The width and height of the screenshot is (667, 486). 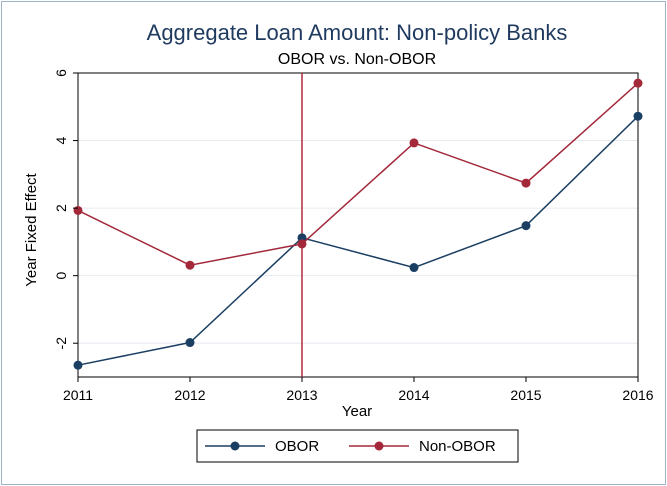 What do you see at coordinates (379, 446) in the screenshot?
I see `legend-marker-non-obor` at bounding box center [379, 446].